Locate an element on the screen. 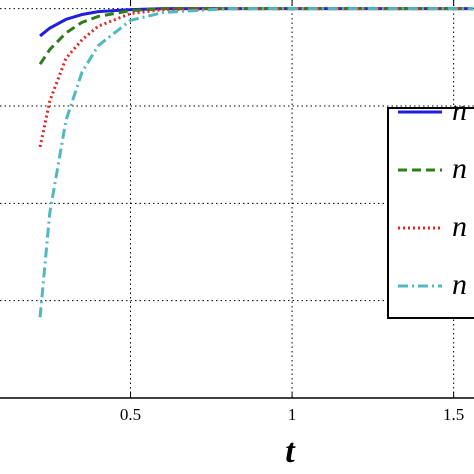  legend-box is located at coordinates (430, 213).